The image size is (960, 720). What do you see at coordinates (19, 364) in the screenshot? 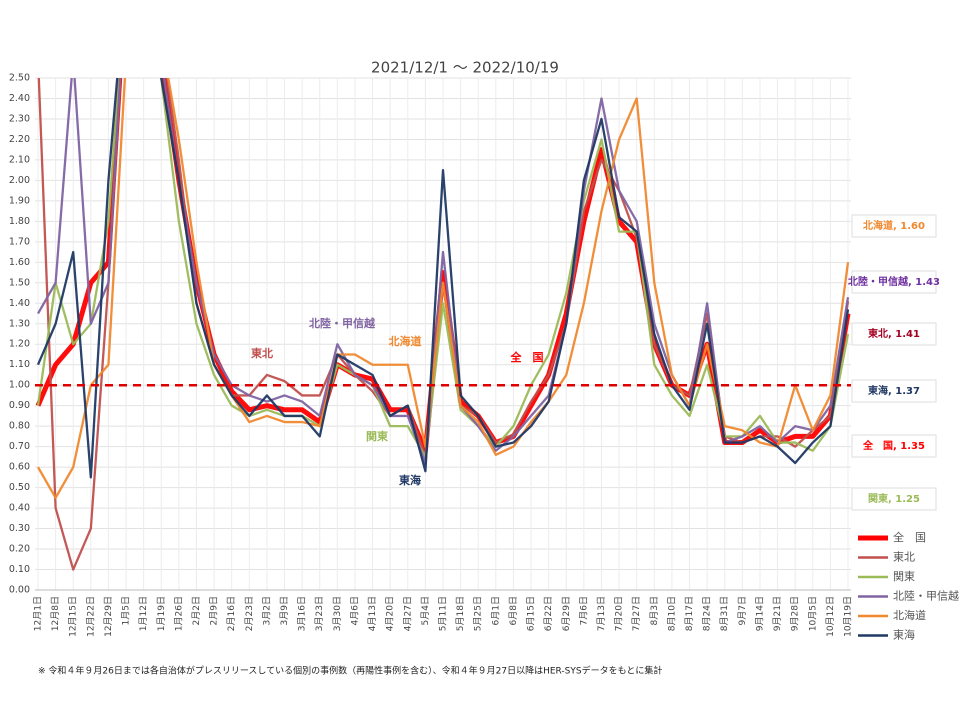
I see `y-tick-label: 1.10` at bounding box center [19, 364].